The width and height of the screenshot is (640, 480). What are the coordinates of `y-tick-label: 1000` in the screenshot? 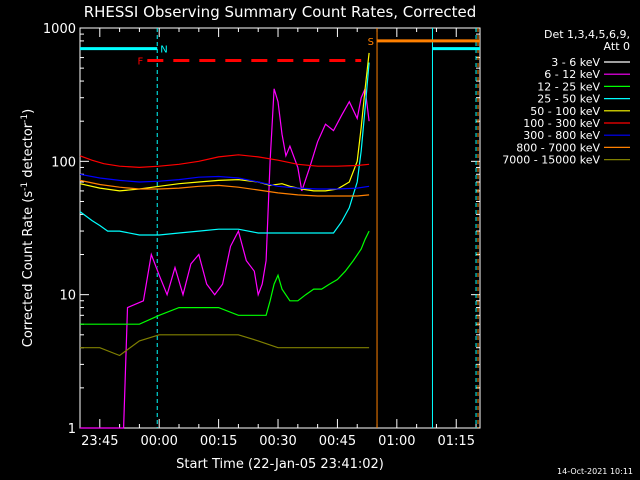 It's located at (59, 29).